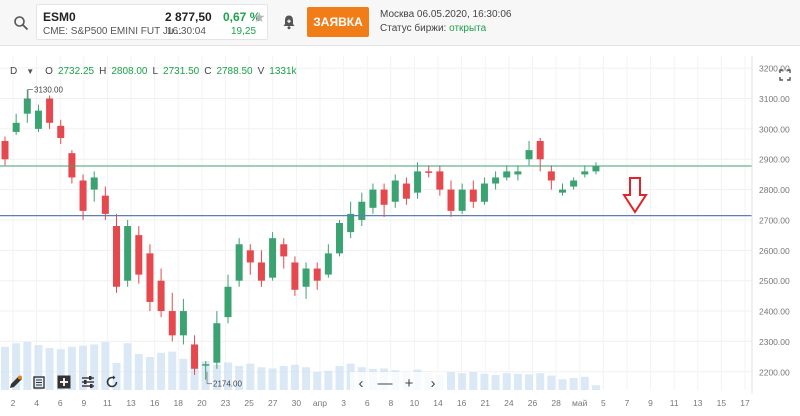 This screenshot has width=800, height=416. I want to click on time-tick-label: 7, so click(627, 403).